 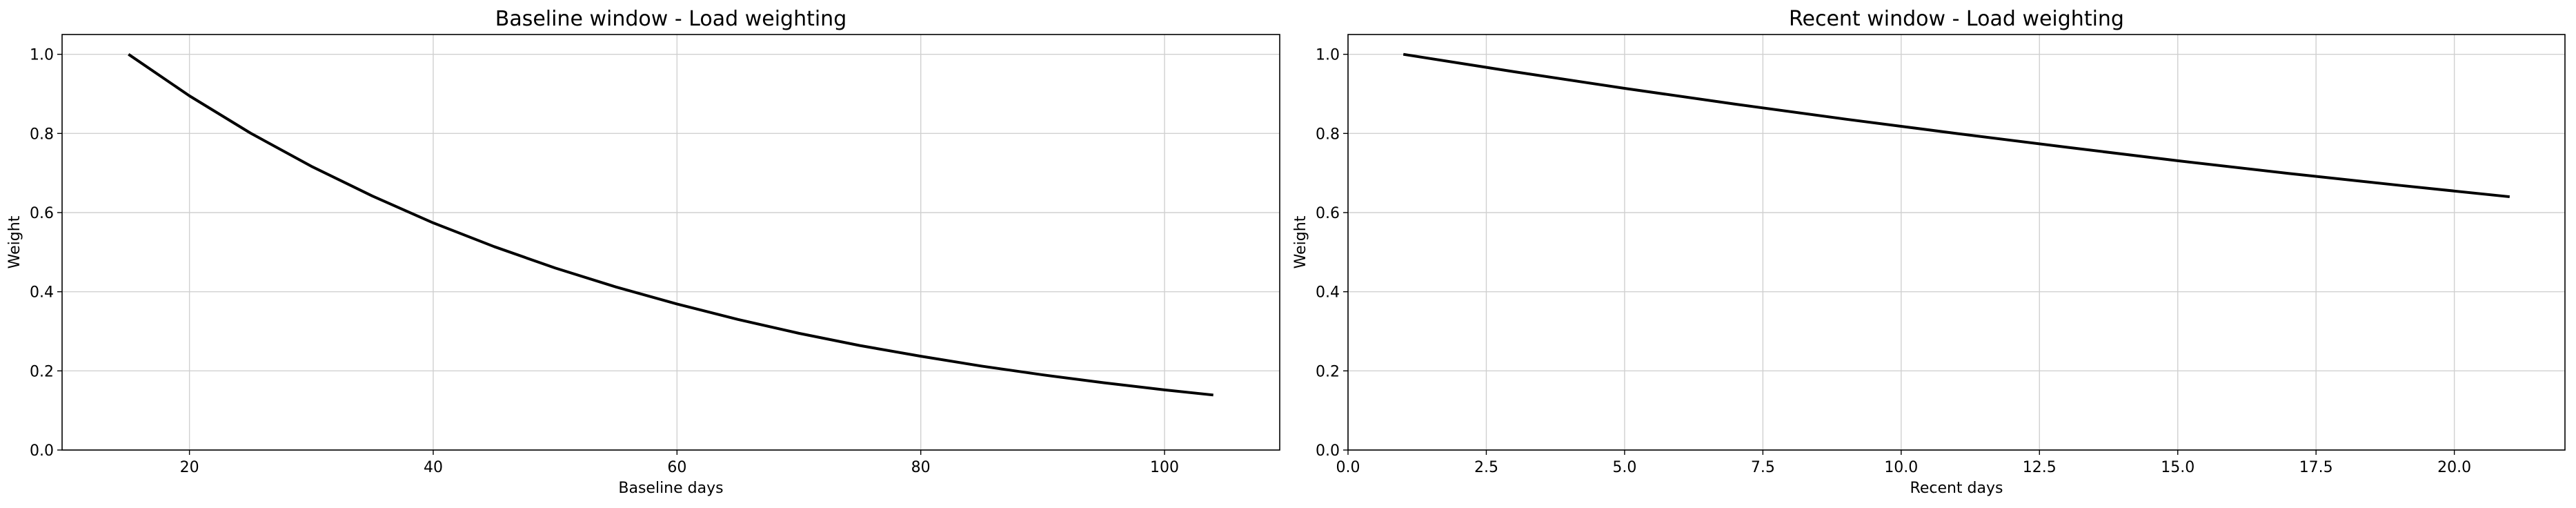 I want to click on x-tick-label: 5.0, so click(x=1624, y=467).